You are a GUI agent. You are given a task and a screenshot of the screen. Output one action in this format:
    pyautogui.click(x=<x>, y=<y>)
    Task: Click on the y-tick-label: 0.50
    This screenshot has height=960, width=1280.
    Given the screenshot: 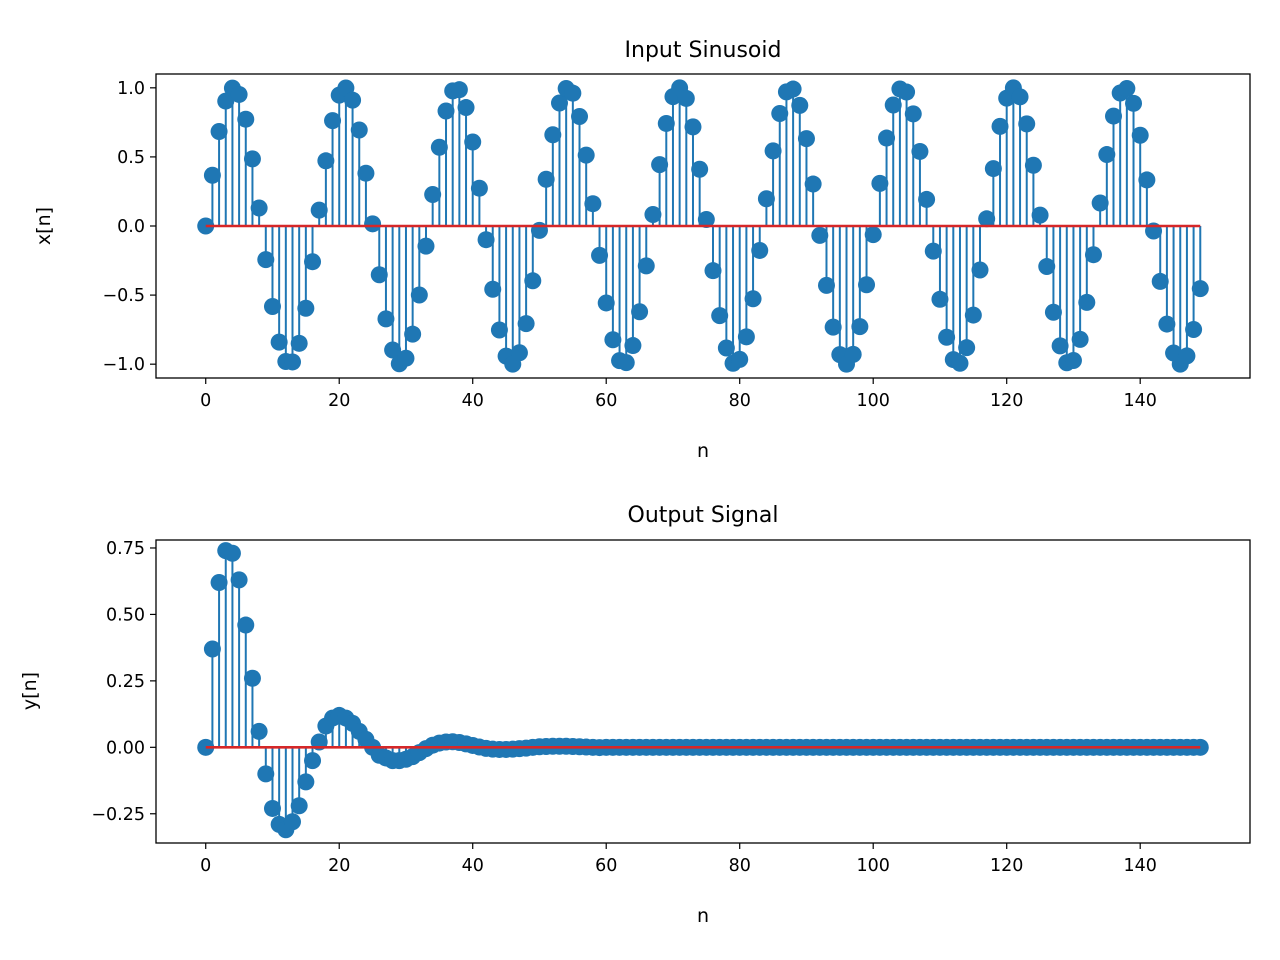 What is the action you would take?
    pyautogui.click(x=125, y=615)
    